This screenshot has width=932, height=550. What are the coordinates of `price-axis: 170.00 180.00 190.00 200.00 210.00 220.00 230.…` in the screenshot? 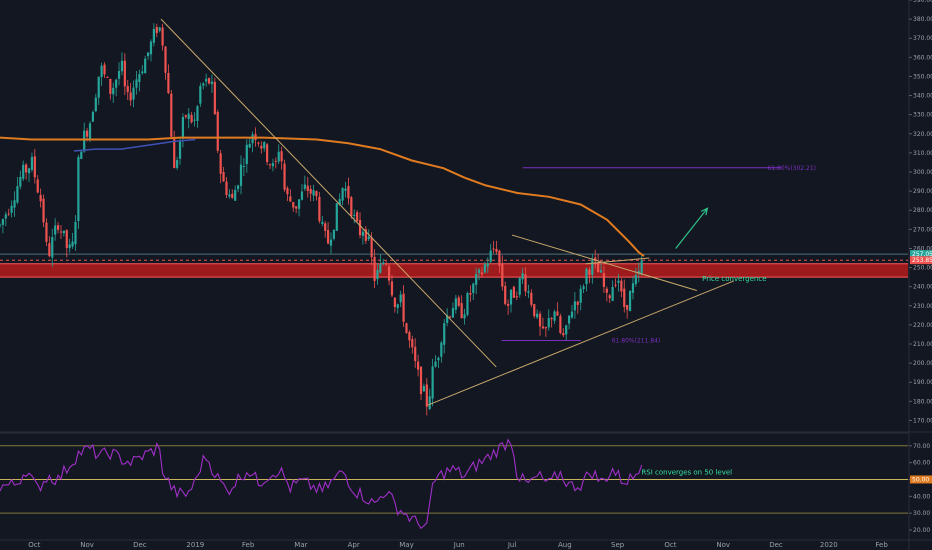 It's located at (920, 275).